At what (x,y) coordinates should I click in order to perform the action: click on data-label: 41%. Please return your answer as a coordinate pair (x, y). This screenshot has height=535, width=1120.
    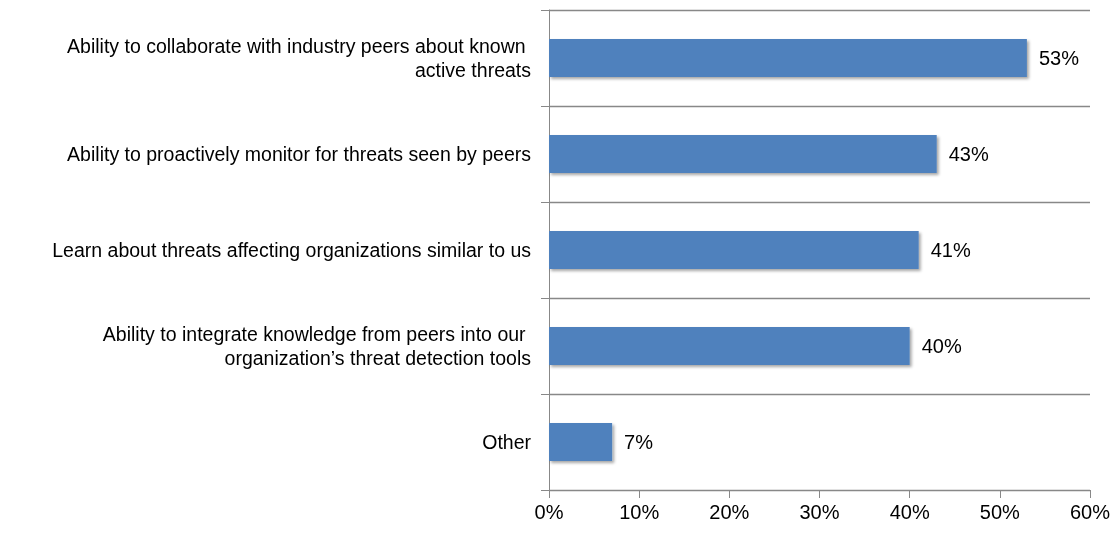
    Looking at the image, I should click on (950, 250).